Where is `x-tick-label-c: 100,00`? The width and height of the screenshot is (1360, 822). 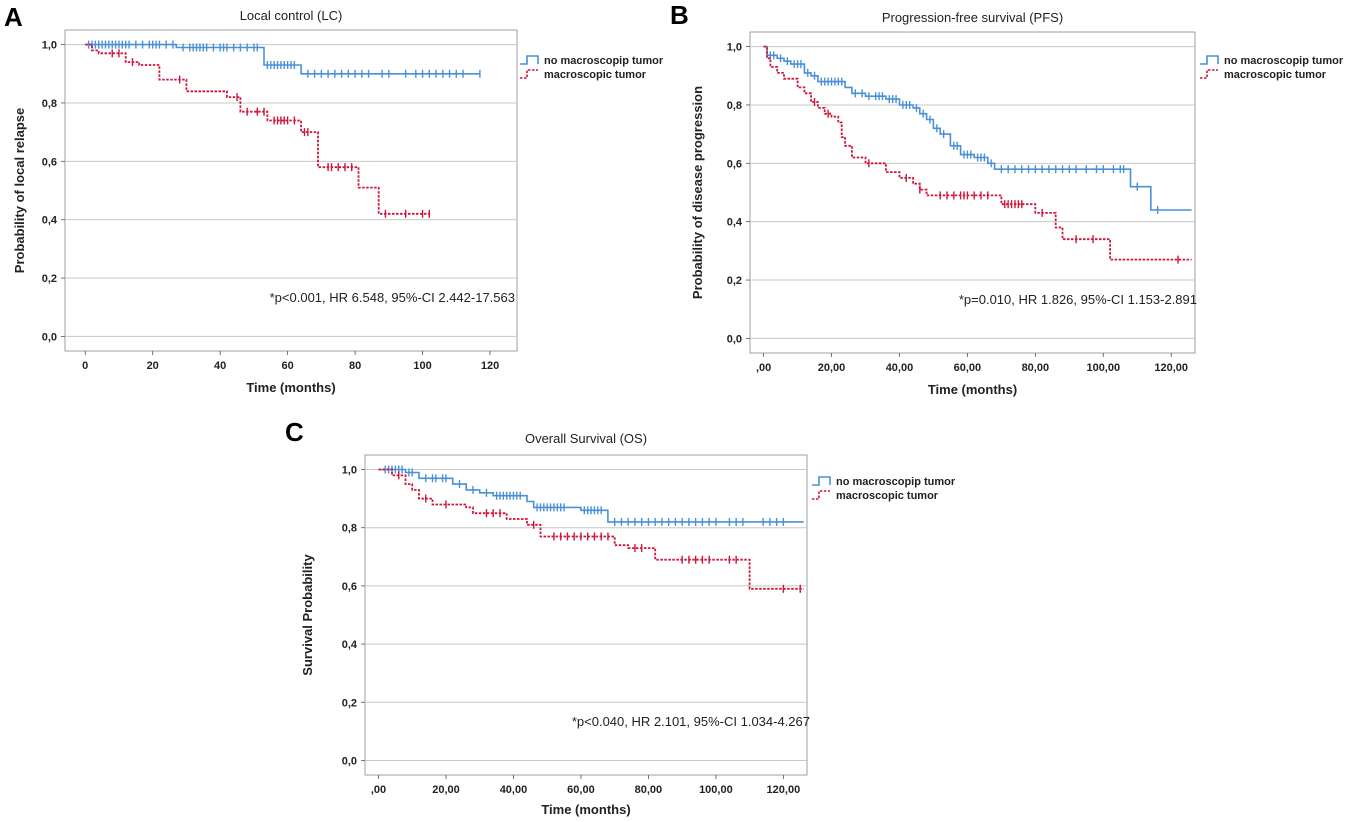 x-tick-label-c: 100,00 is located at coordinates (716, 790).